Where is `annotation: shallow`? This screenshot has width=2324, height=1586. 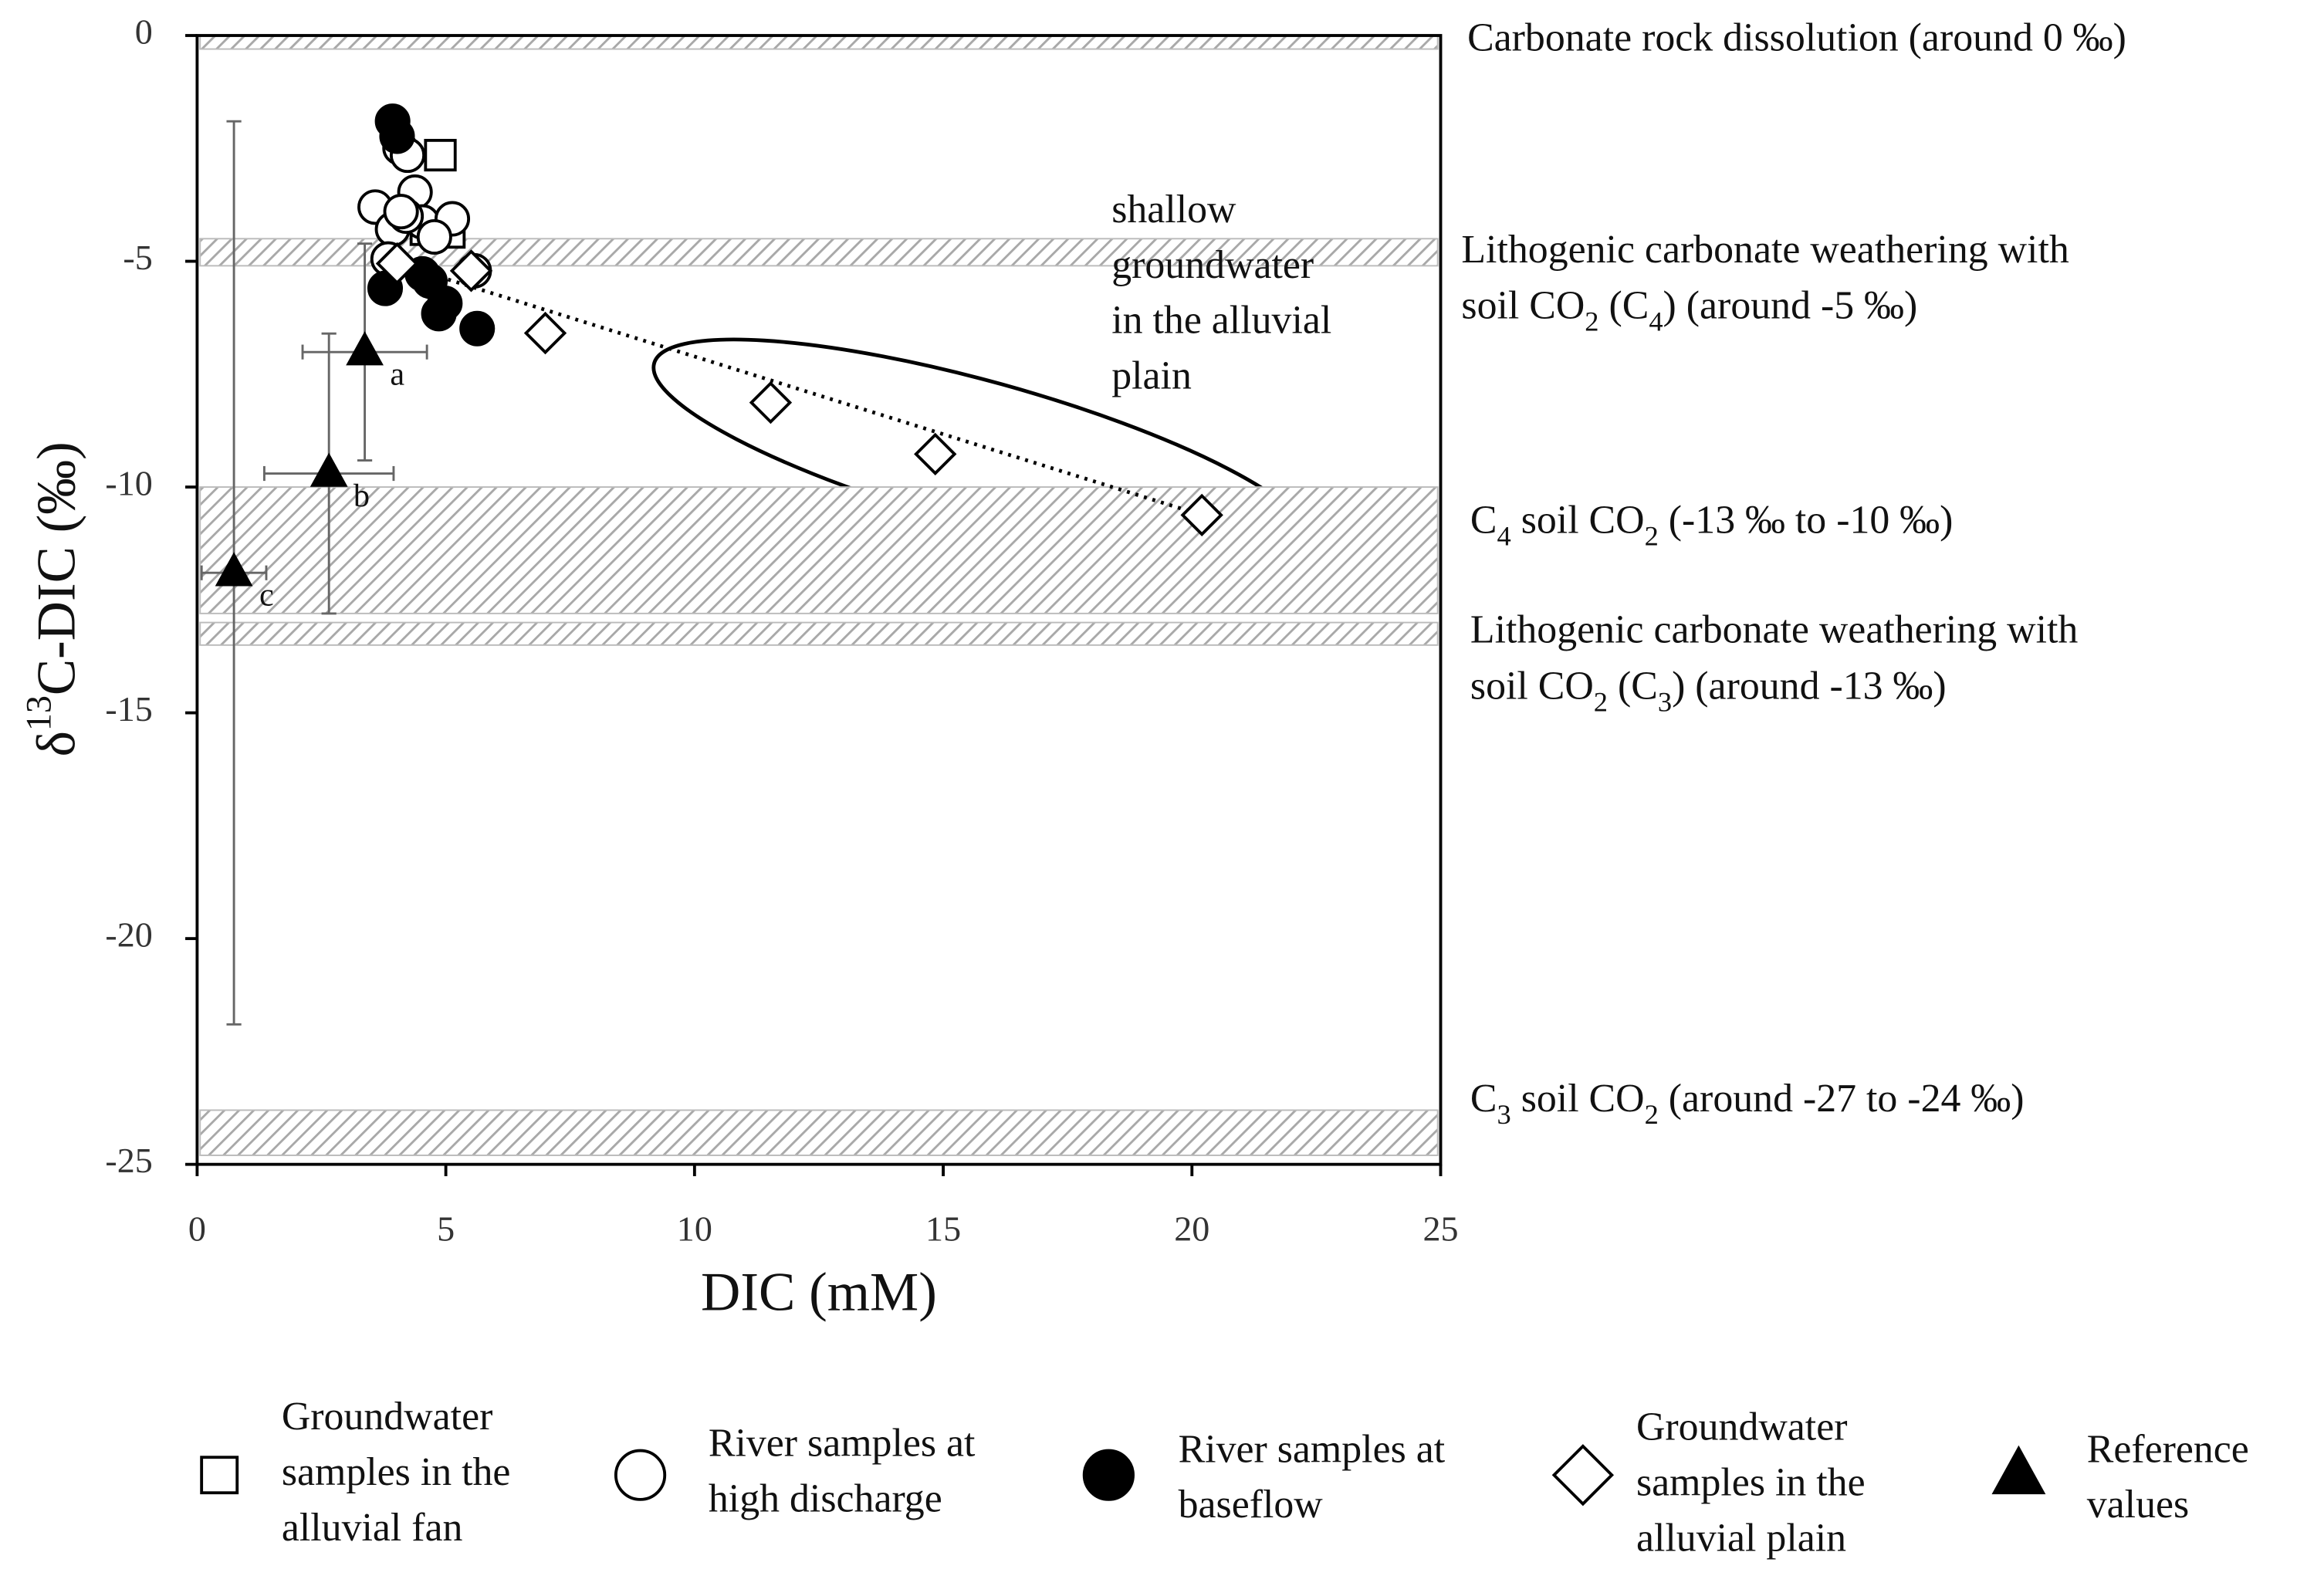 annotation: shallow is located at coordinates (1173, 210).